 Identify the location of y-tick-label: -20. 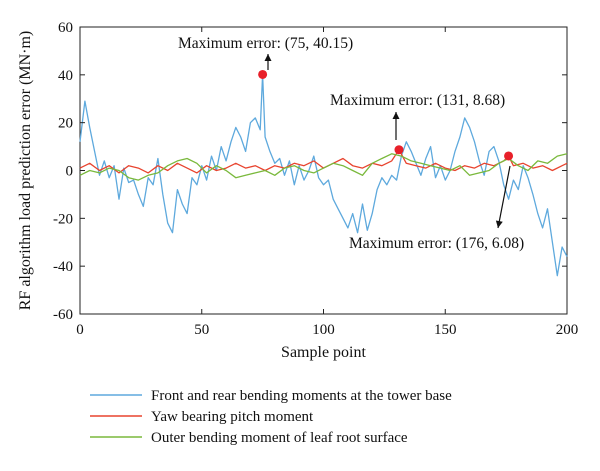
(63, 219).